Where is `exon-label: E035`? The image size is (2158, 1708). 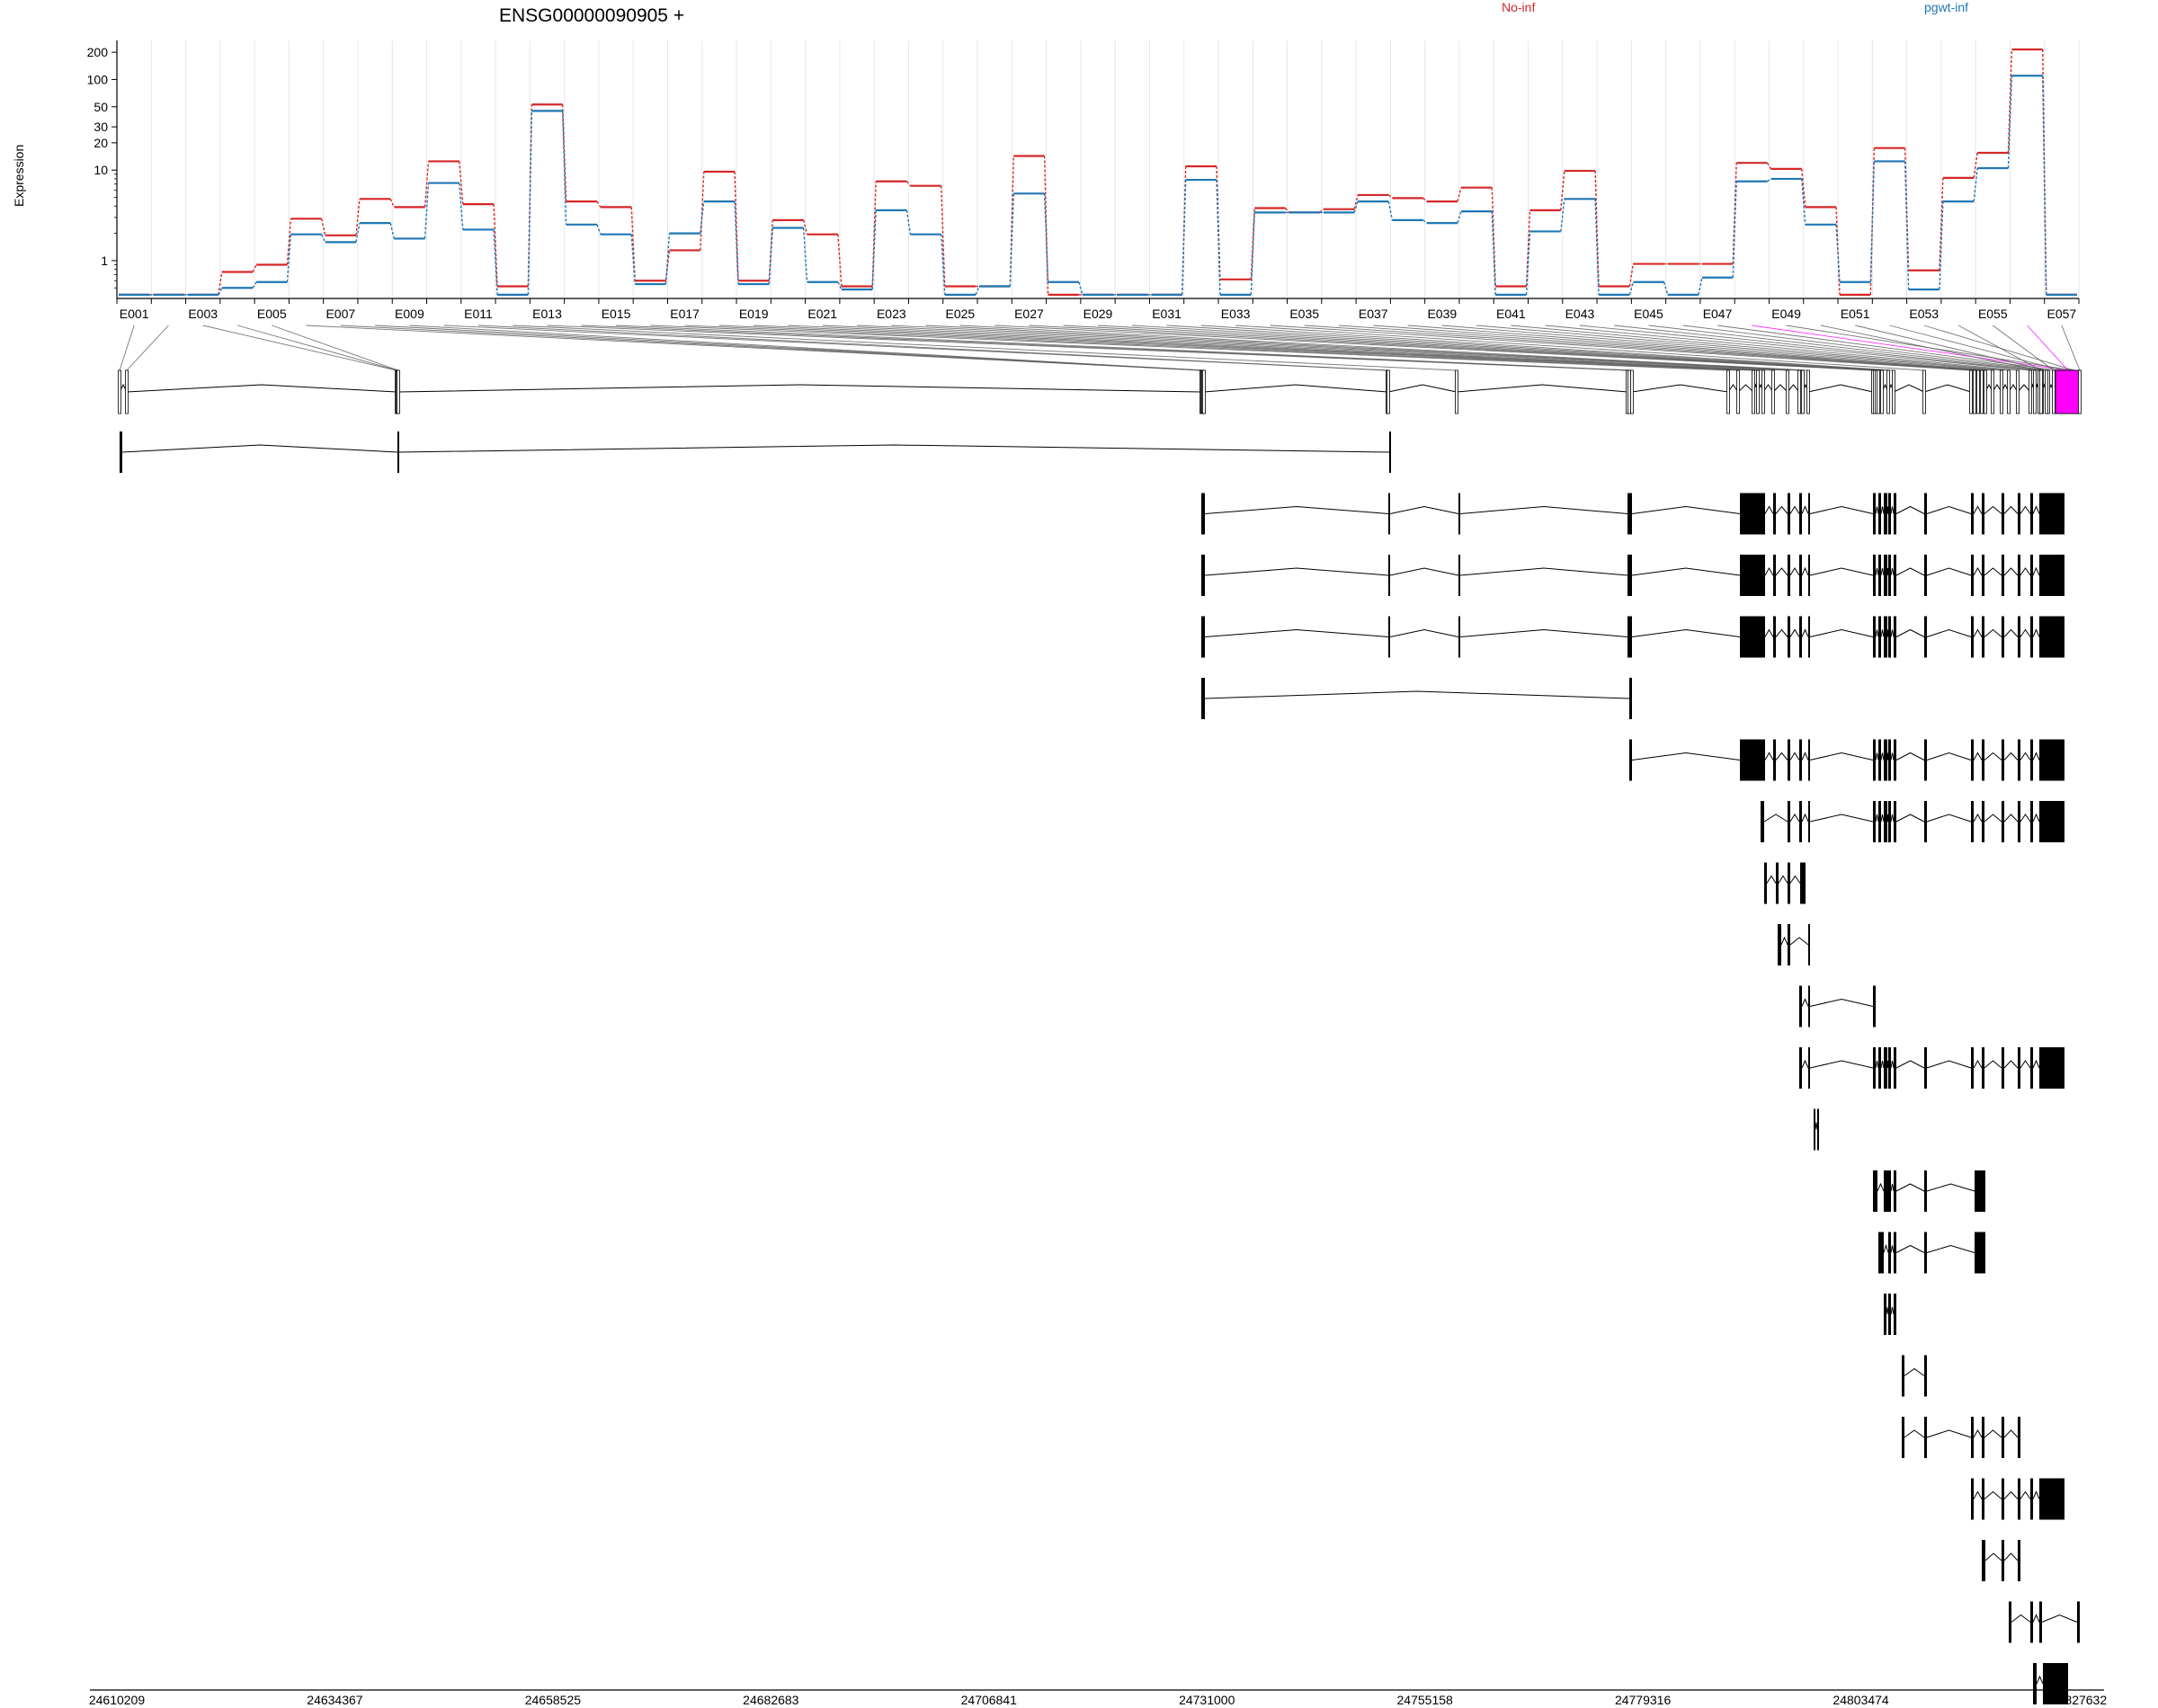
exon-label: E035 is located at coordinates (1304, 314).